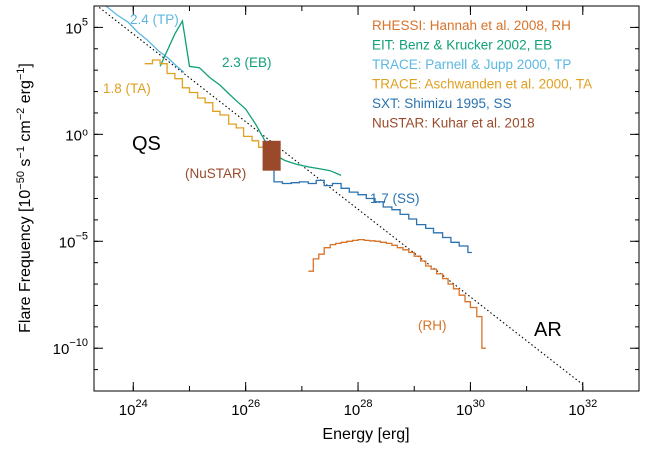 This screenshot has height=451, width=647. Describe the element at coordinates (470, 408) in the screenshot. I see `x-tick-label: 1030` at that location.